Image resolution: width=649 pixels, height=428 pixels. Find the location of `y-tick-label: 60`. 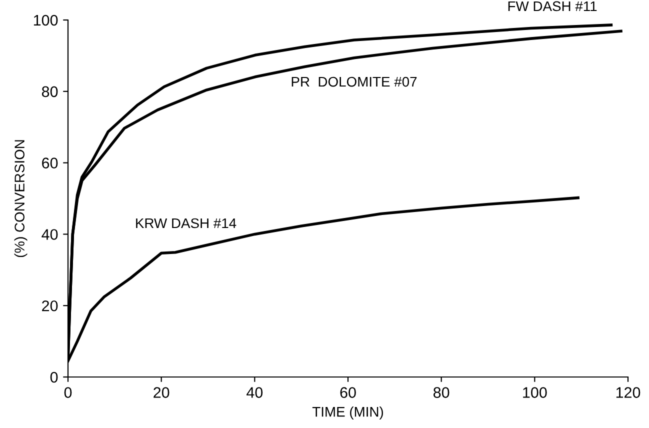

y-tick-label: 60 is located at coordinates (50, 163).